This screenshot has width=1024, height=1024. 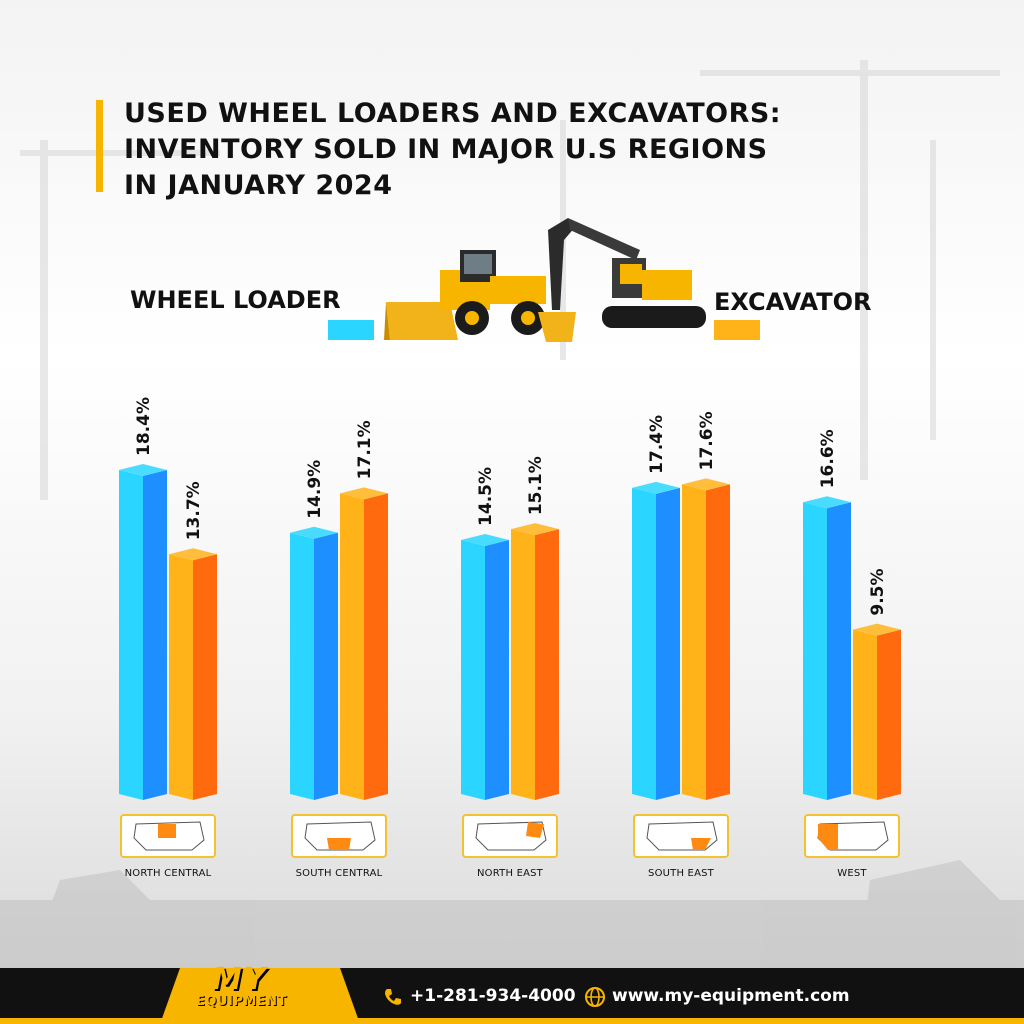 What do you see at coordinates (510, 873) in the screenshot?
I see `region-label-north-east: NORTH EAST` at bounding box center [510, 873].